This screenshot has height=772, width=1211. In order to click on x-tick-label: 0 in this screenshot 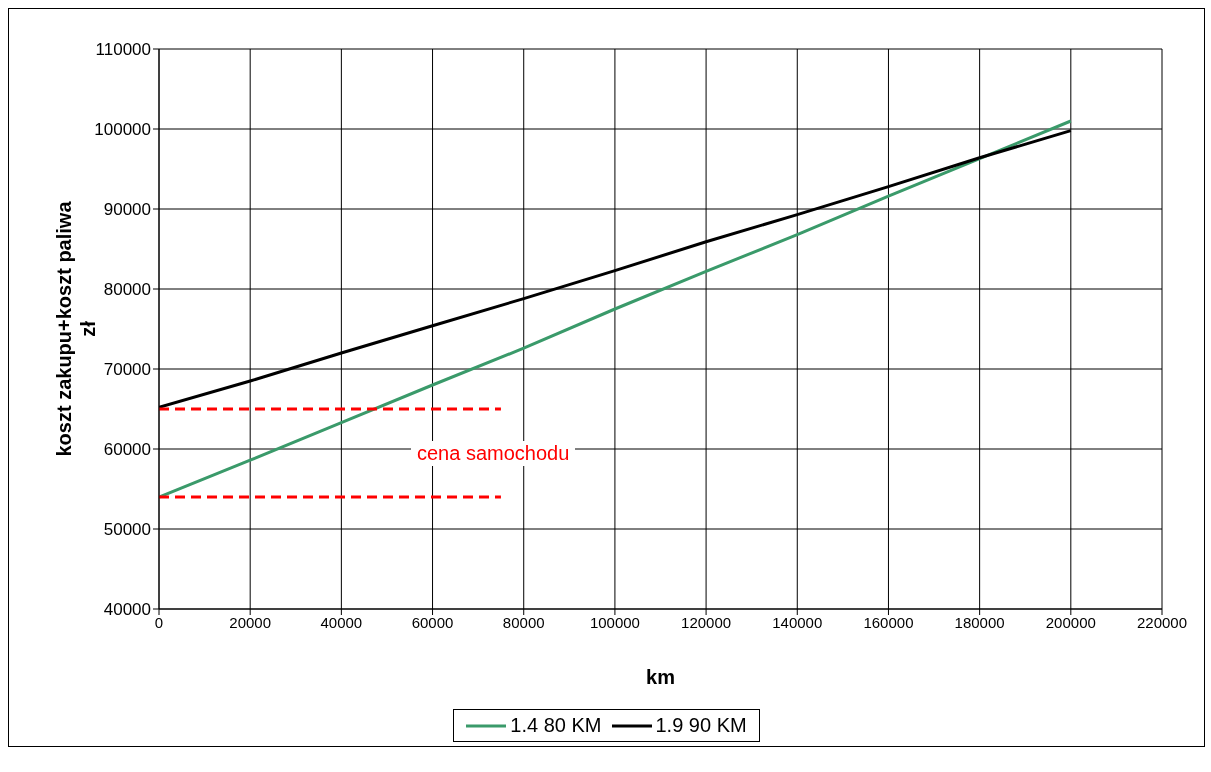, I will do `click(159, 622)`.